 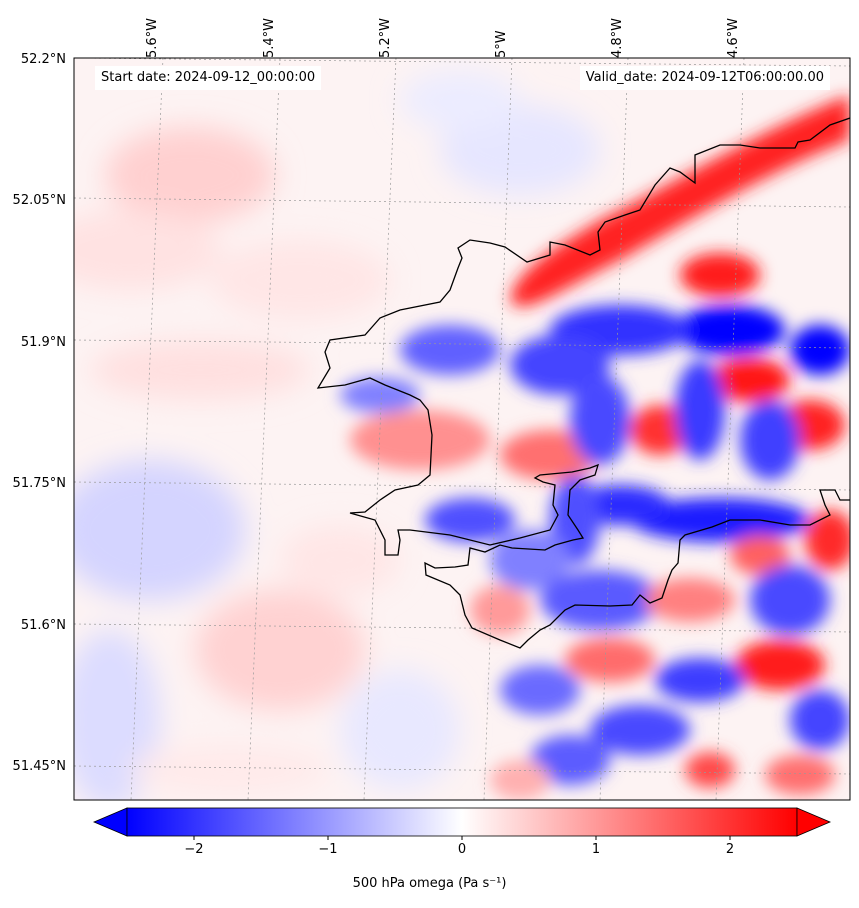 I want to click on colorbar-extend-max, so click(x=814, y=822).